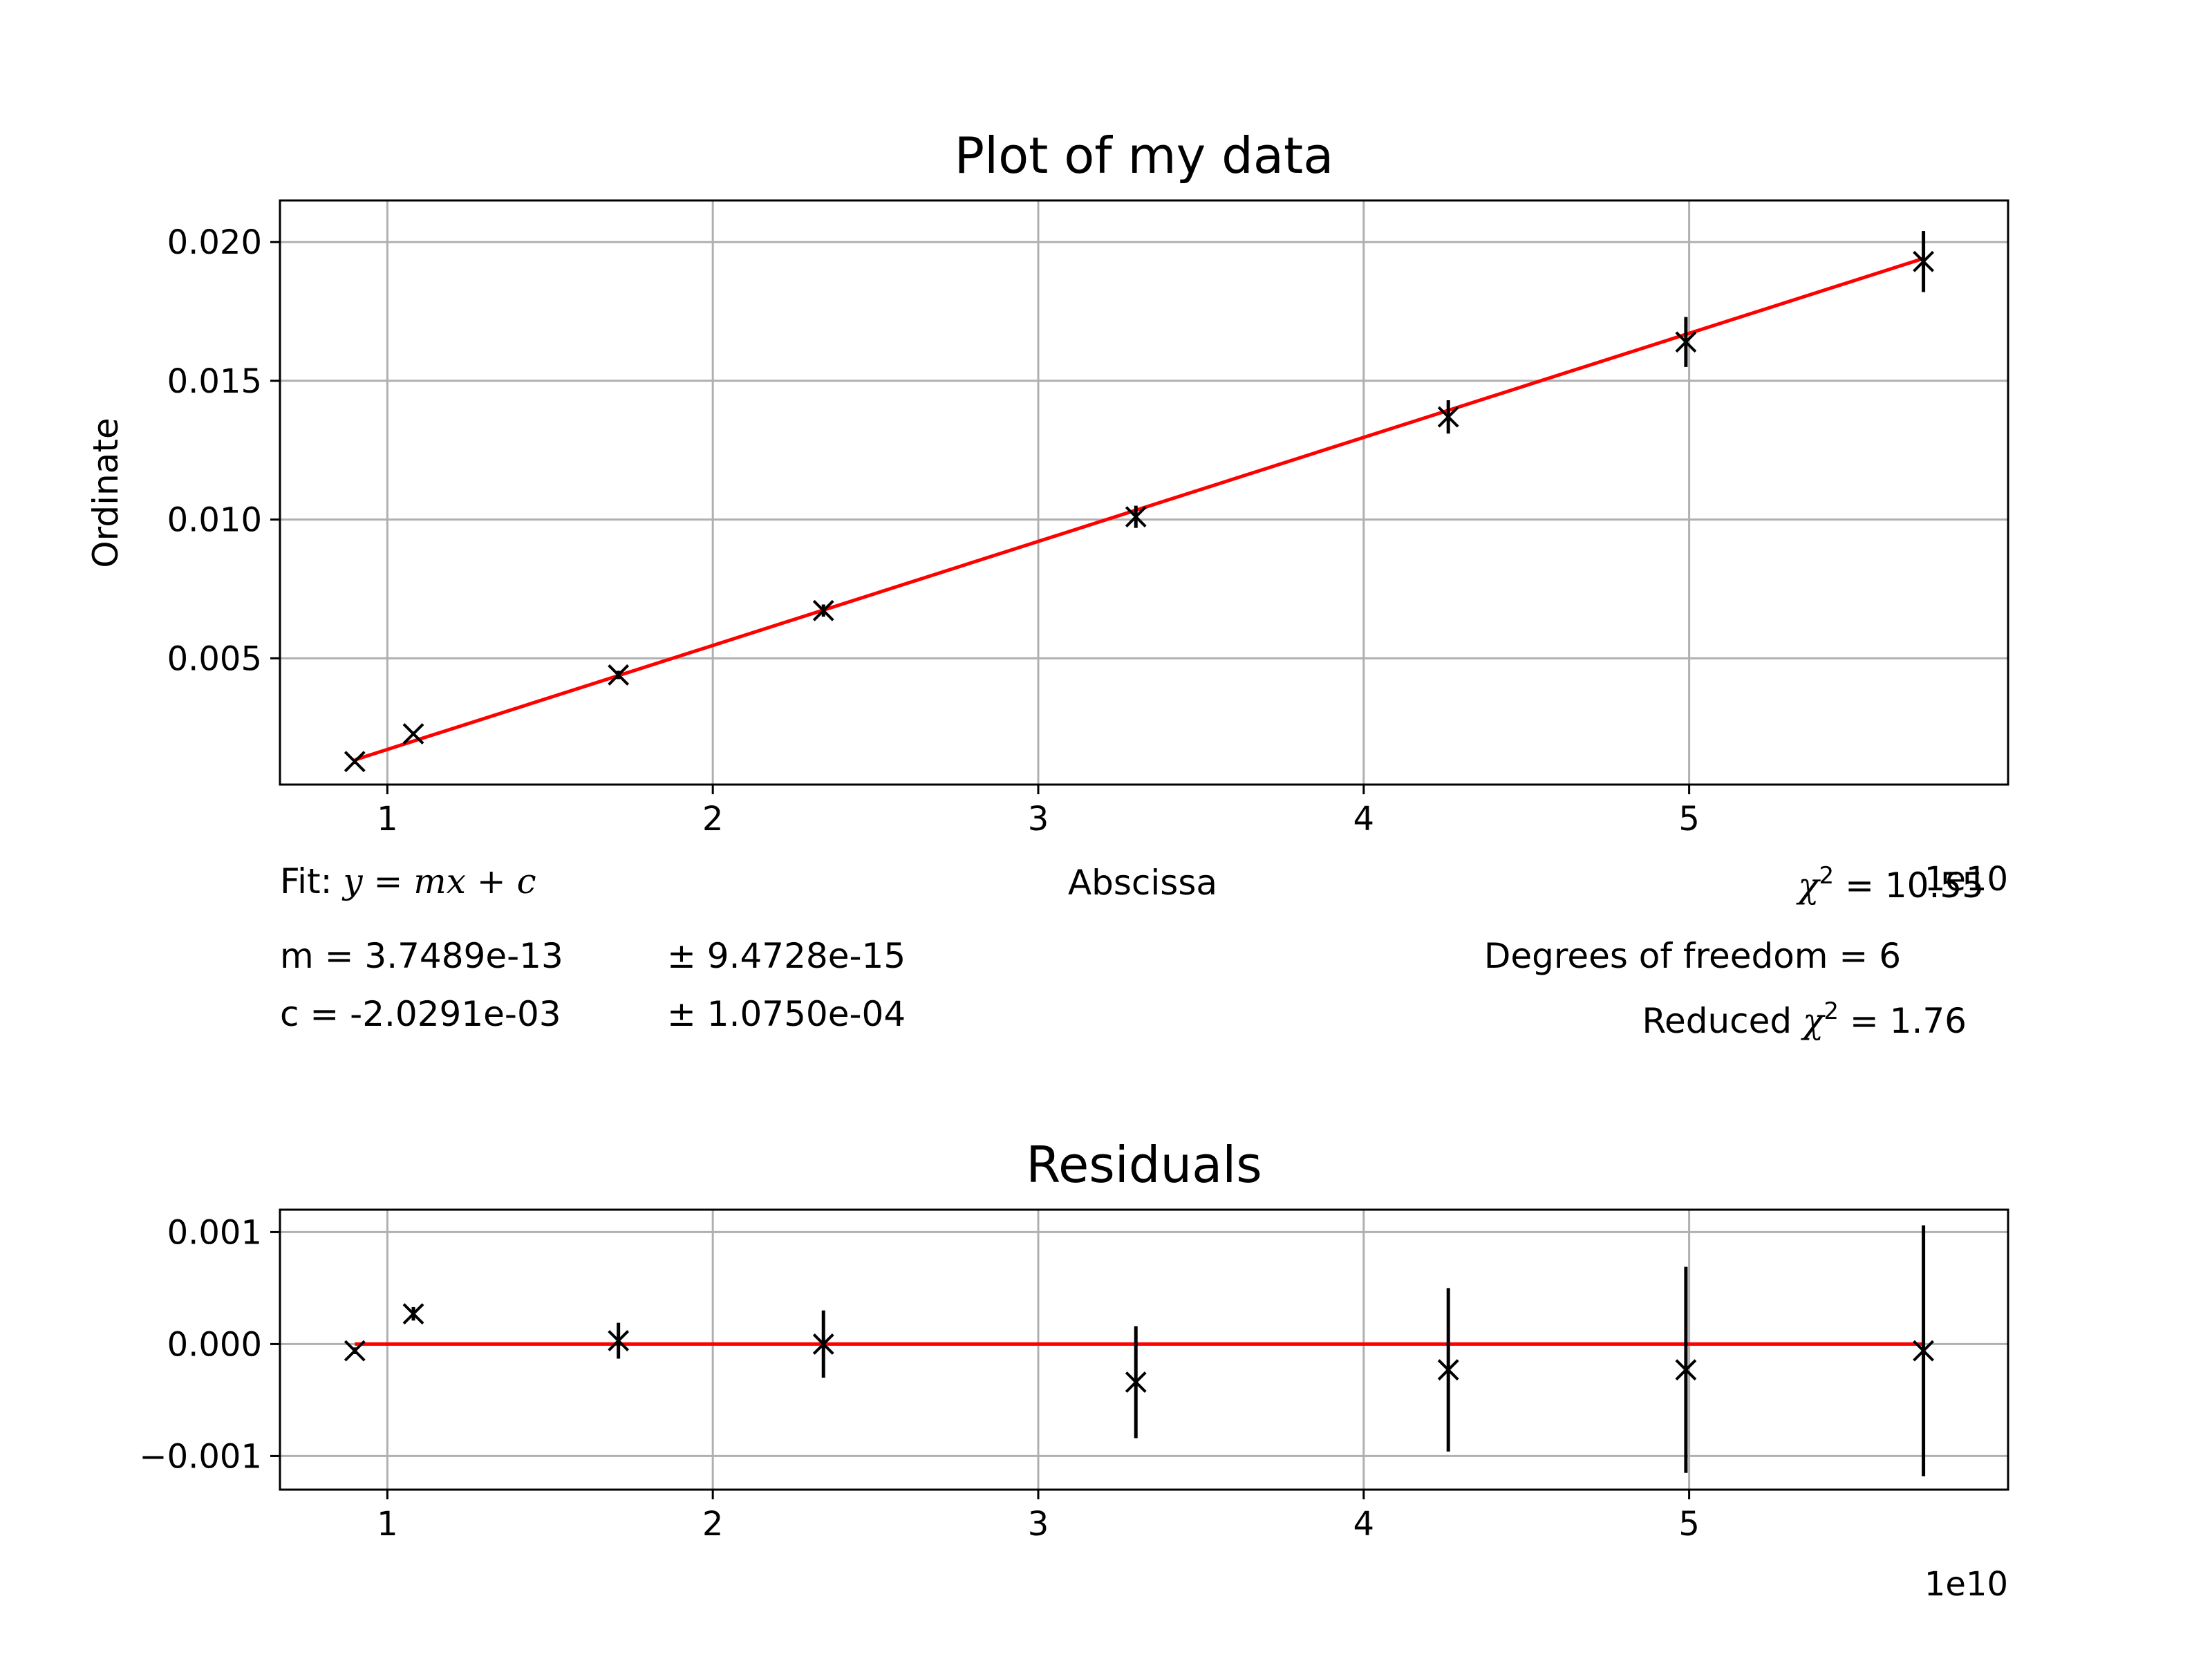 Image resolution: width=2212 pixels, height=1659 pixels. I want to click on residuals-markers, so click(1139, 1348).